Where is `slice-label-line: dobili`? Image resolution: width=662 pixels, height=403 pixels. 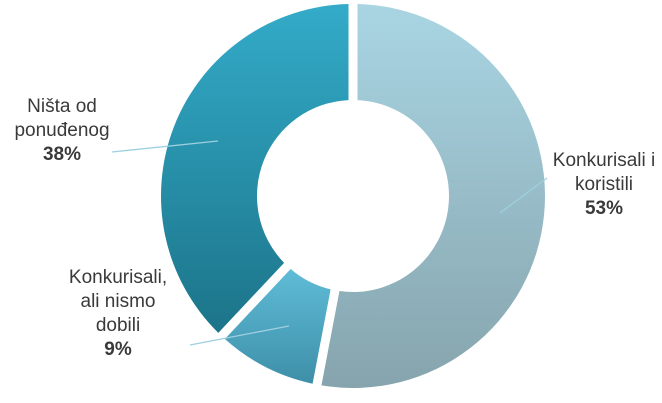 slice-label-line: dobili is located at coordinates (118, 325).